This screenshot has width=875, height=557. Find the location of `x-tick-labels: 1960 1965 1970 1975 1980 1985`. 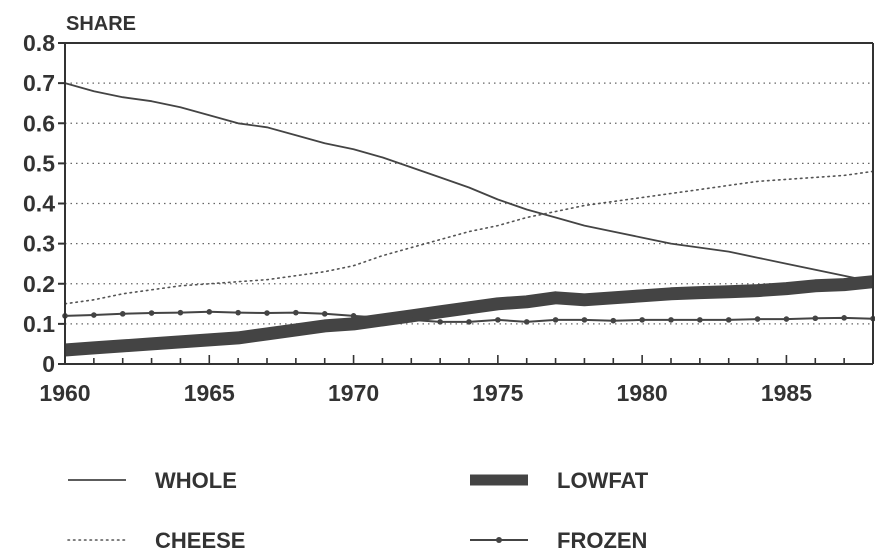

x-tick-labels: 1960 1965 1970 1975 1980 1985 is located at coordinates (425, 393).